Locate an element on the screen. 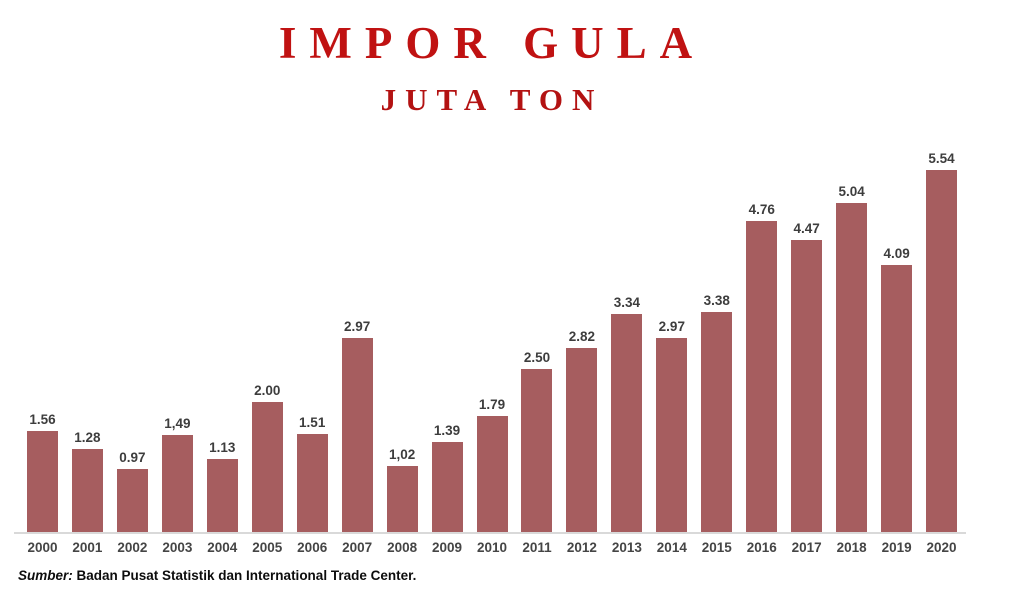  x-axis-label: 2013 is located at coordinates (626, 547).